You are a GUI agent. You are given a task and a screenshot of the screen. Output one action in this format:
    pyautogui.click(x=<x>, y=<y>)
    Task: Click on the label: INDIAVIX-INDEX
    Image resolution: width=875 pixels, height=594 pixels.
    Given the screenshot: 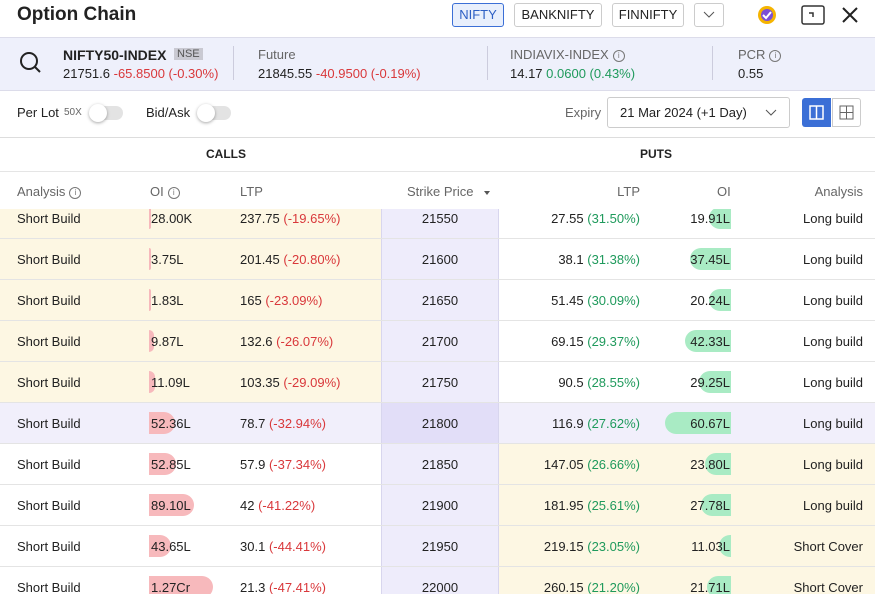 What is the action you would take?
    pyautogui.click(x=559, y=54)
    